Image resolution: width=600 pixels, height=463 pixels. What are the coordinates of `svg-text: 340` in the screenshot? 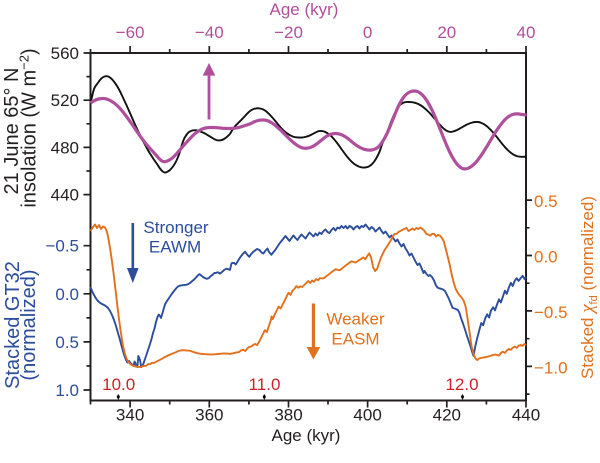 It's located at (130, 415).